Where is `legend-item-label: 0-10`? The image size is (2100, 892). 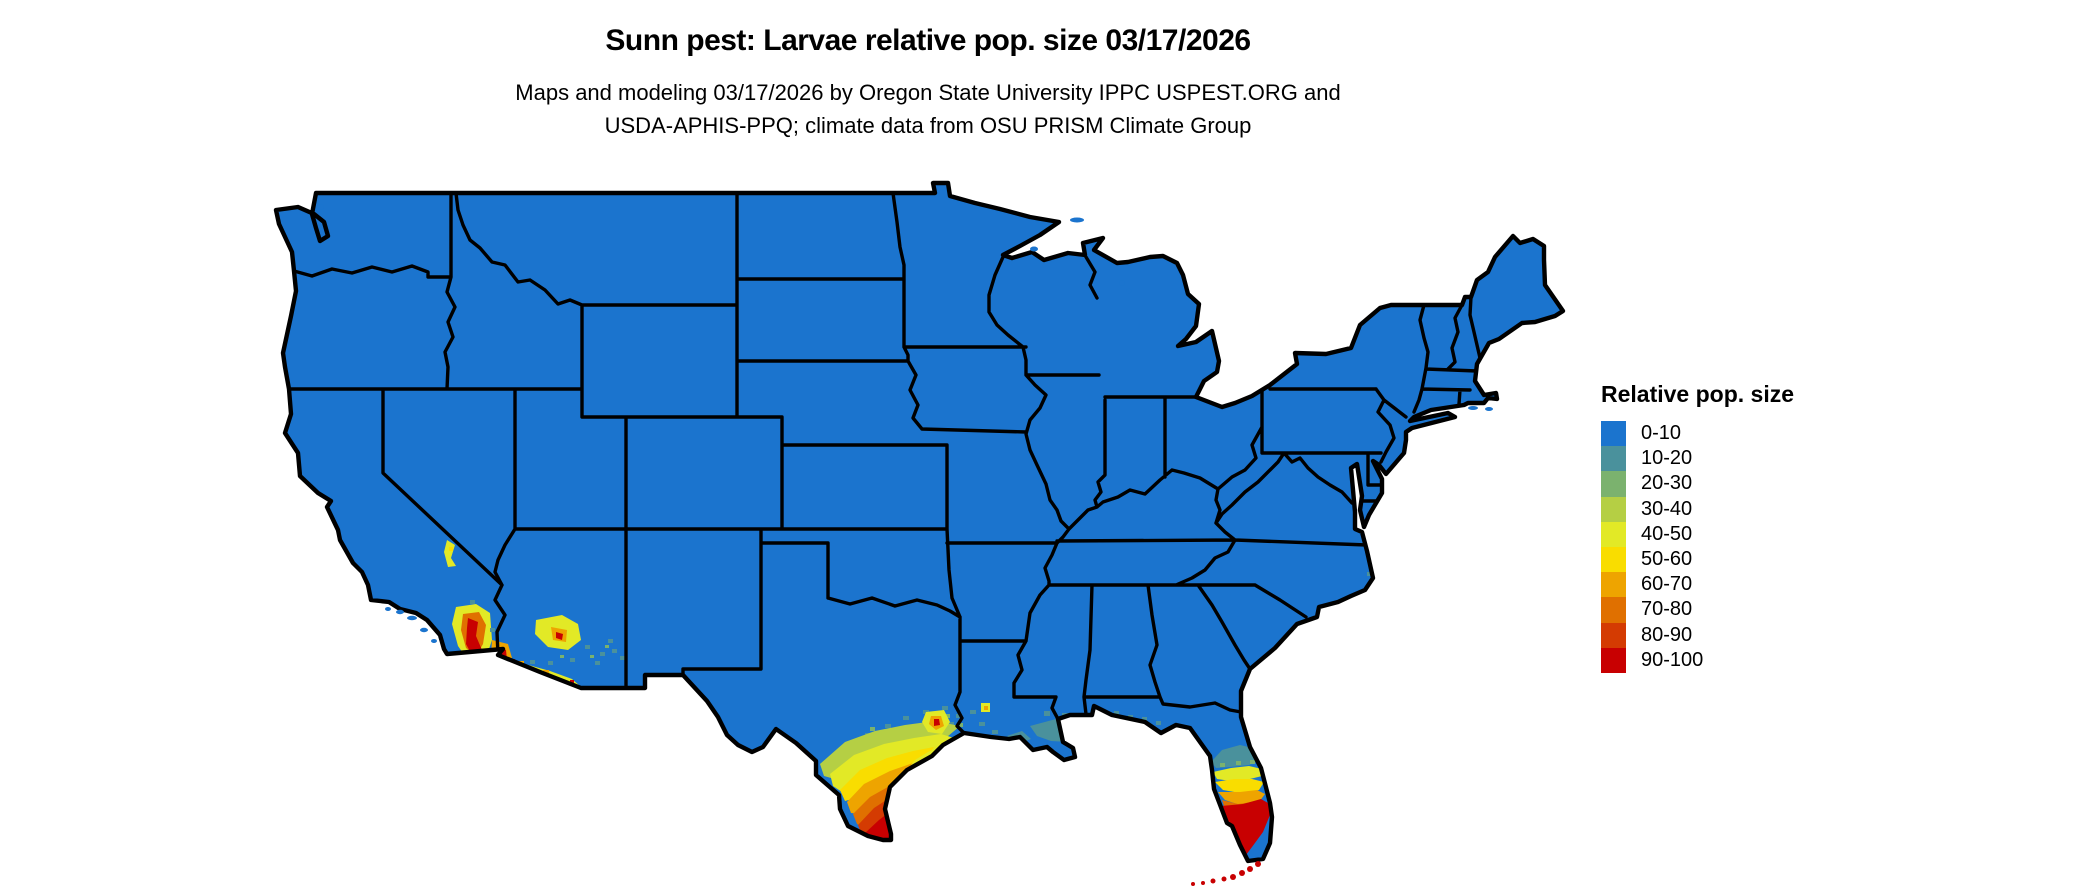 legend-item-label: 0-10 is located at coordinates (1661, 433).